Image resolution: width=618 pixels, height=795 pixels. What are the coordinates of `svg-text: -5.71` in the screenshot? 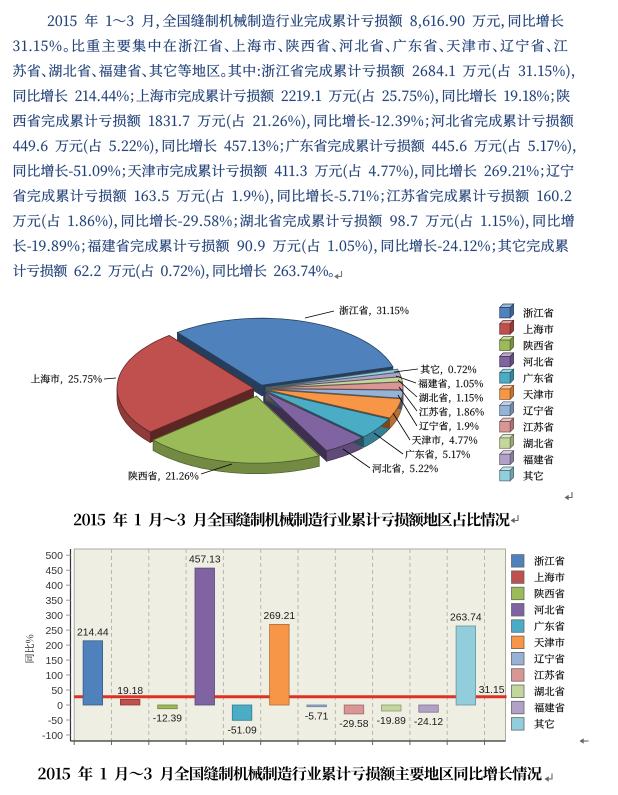 It's located at (317, 717).